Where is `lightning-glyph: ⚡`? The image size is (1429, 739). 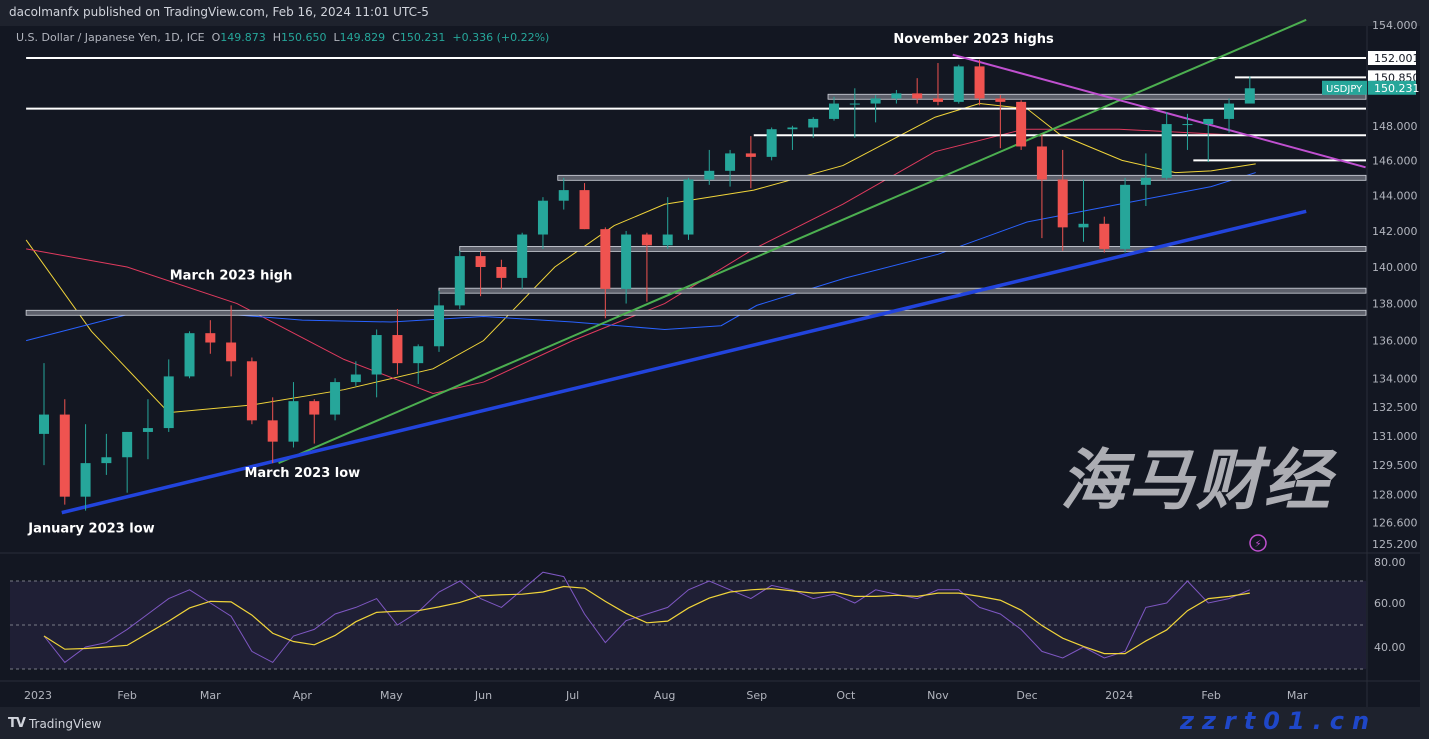 lightning-glyph: ⚡ is located at coordinates (1257, 544).